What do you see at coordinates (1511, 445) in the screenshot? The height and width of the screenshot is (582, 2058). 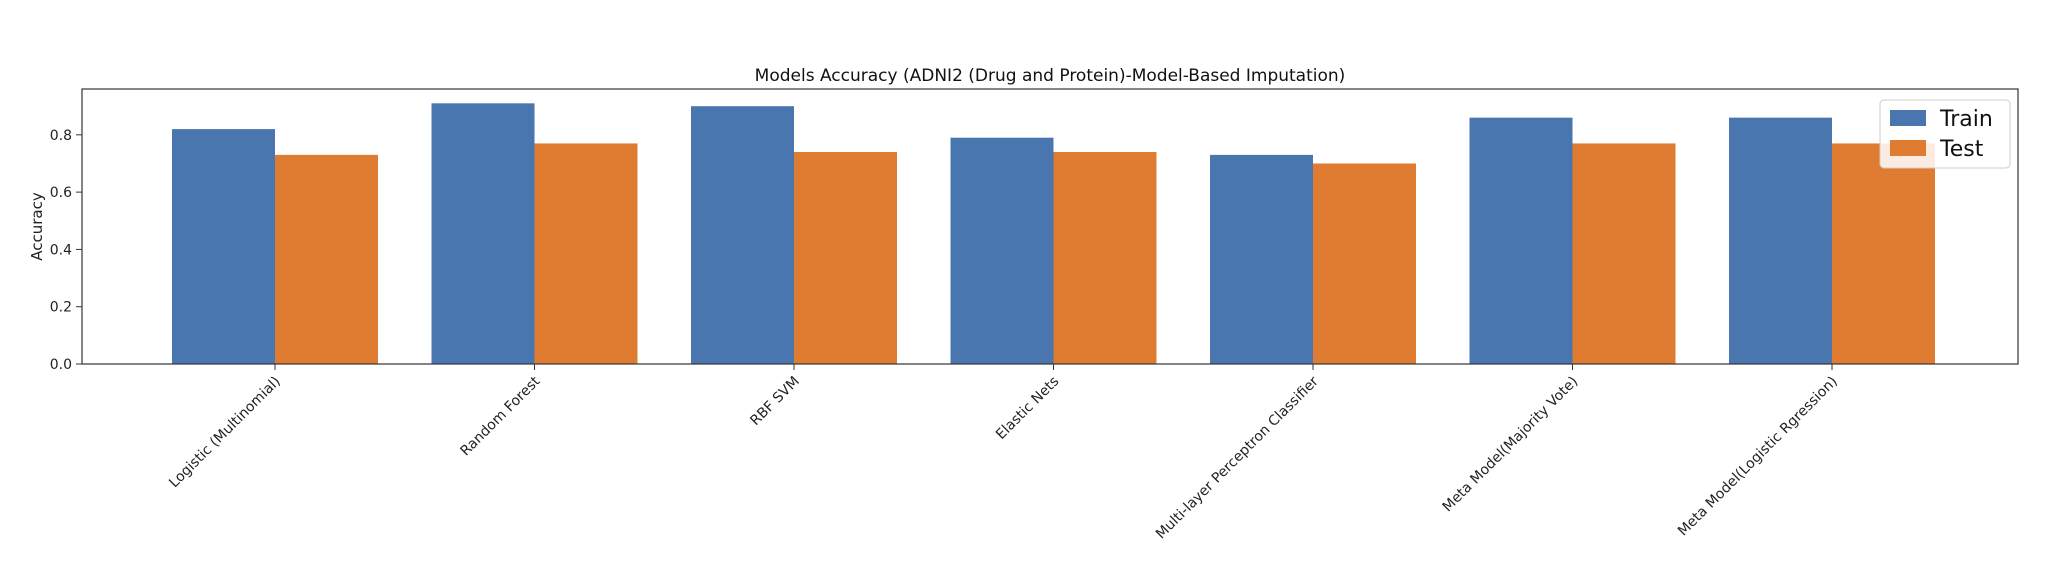 I see `x-tick-label: Meta Model(Majority Vote)` at bounding box center [1511, 445].